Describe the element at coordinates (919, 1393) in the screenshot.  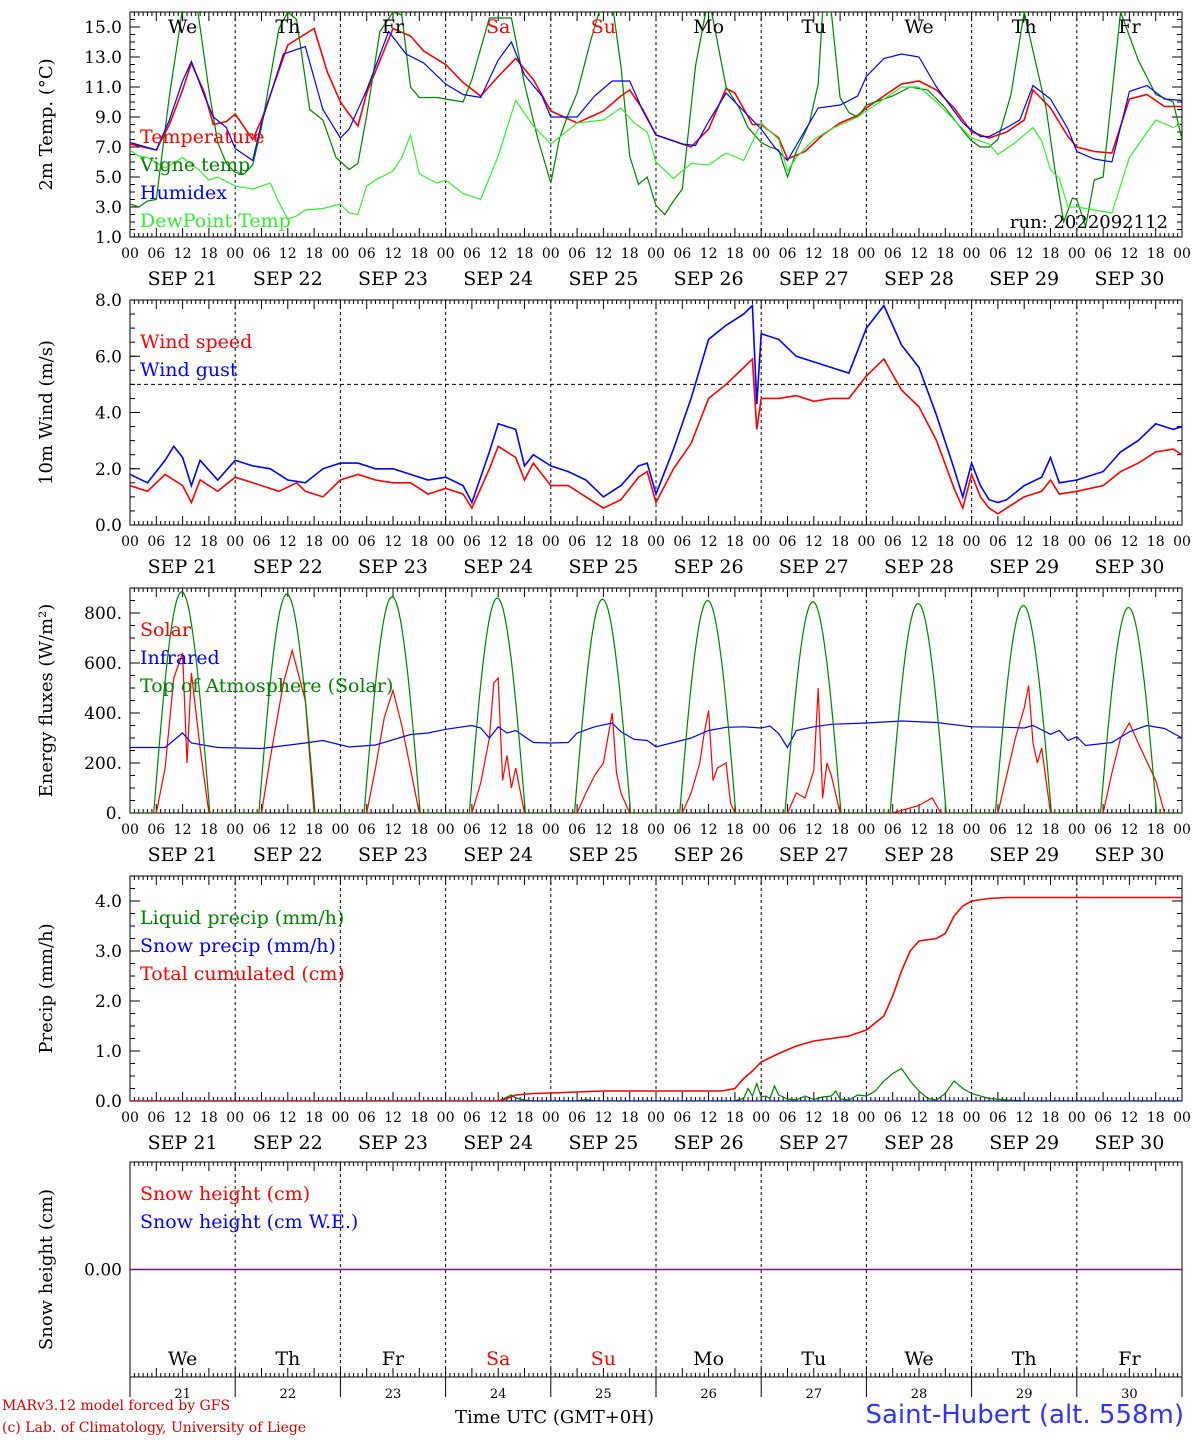
I see `day-number: 28` at that location.